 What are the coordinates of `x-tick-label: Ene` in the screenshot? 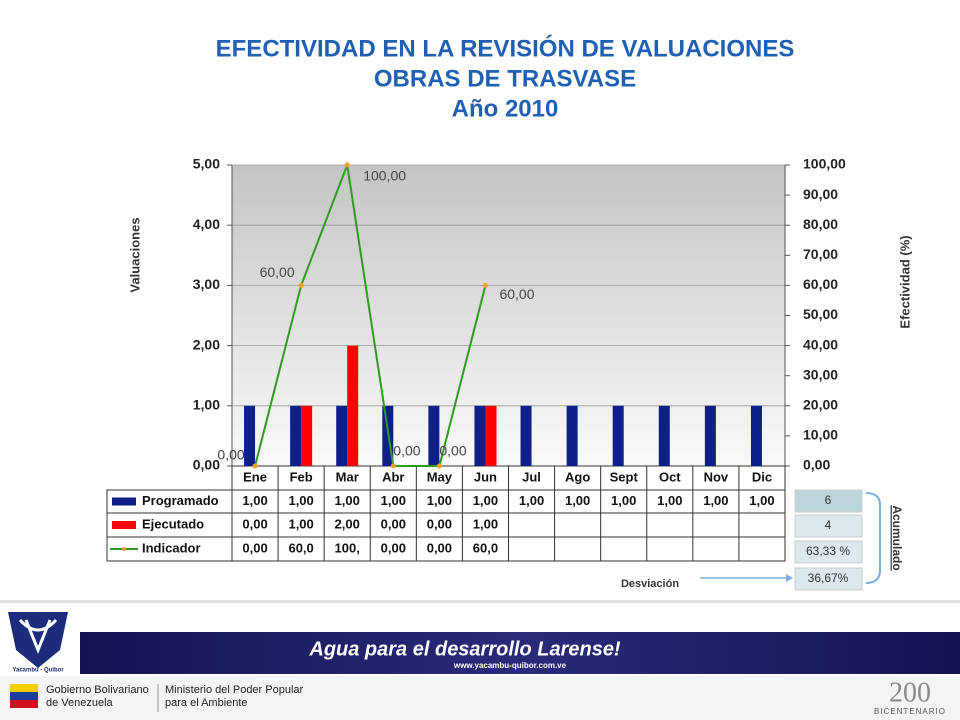 It's located at (255, 476).